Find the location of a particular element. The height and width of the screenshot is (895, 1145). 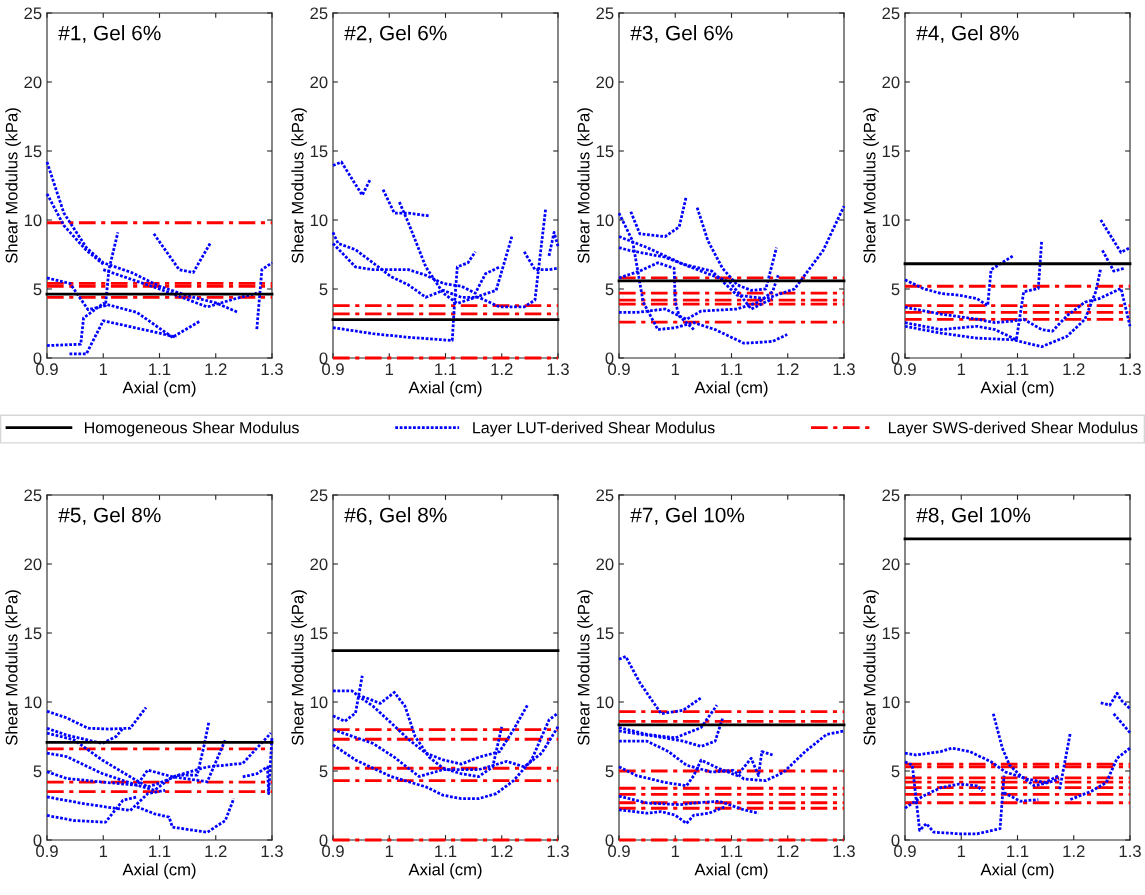

text: #8, Gel 10% is located at coordinates (973, 516).